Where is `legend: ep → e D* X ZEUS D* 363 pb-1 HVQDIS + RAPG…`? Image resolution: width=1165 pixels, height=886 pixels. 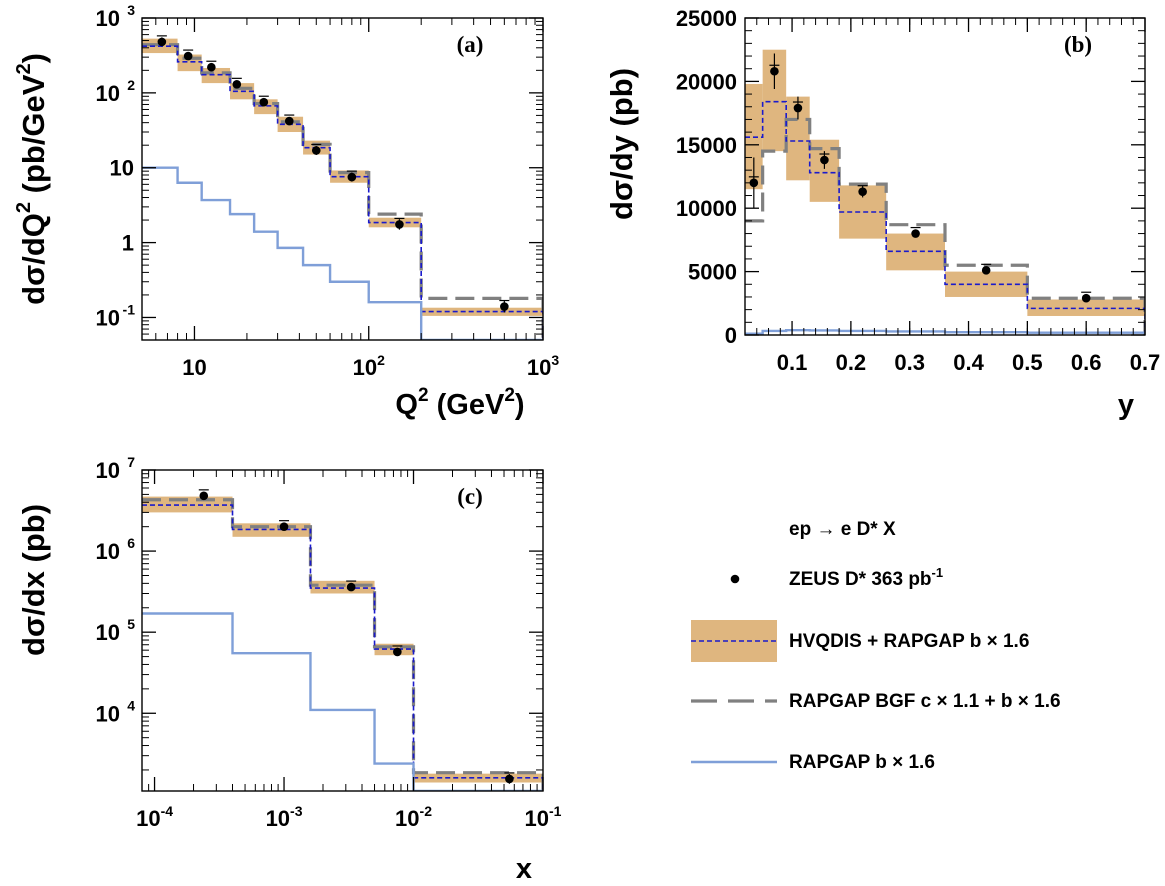
legend: ep → e D* X ZEUS D* 363 pb-1 HVQDIS + RAPG… is located at coordinates (876, 646).